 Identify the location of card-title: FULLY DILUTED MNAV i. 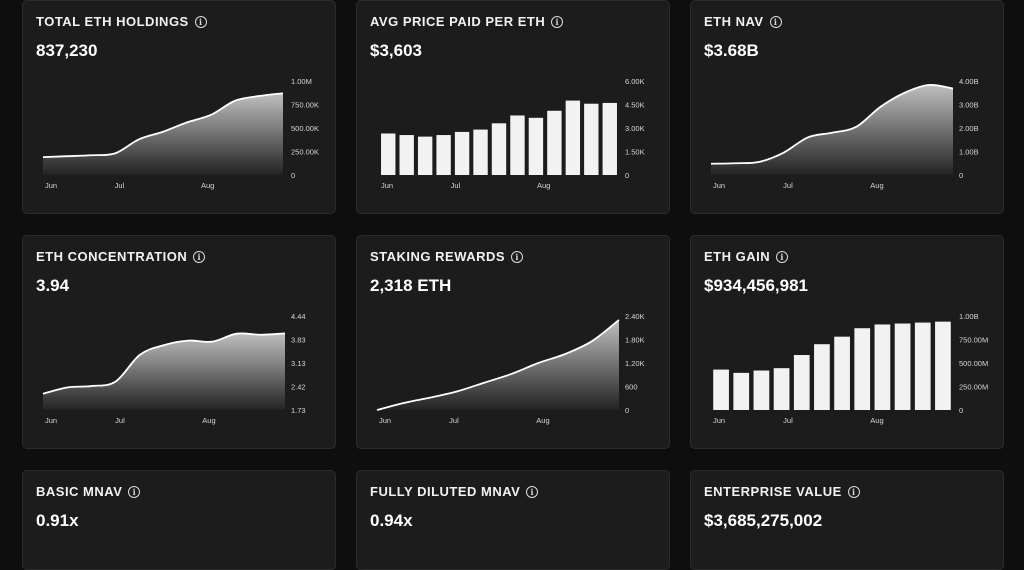
(454, 491).